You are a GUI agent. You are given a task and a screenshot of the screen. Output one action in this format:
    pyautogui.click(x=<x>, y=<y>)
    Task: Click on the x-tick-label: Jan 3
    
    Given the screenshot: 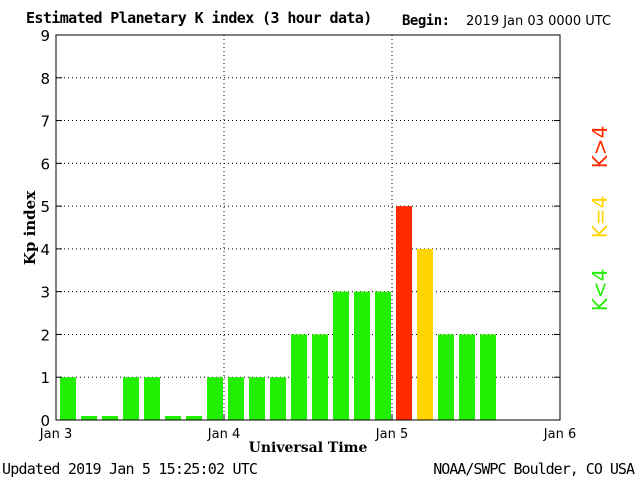 What is the action you would take?
    pyautogui.click(x=55, y=434)
    